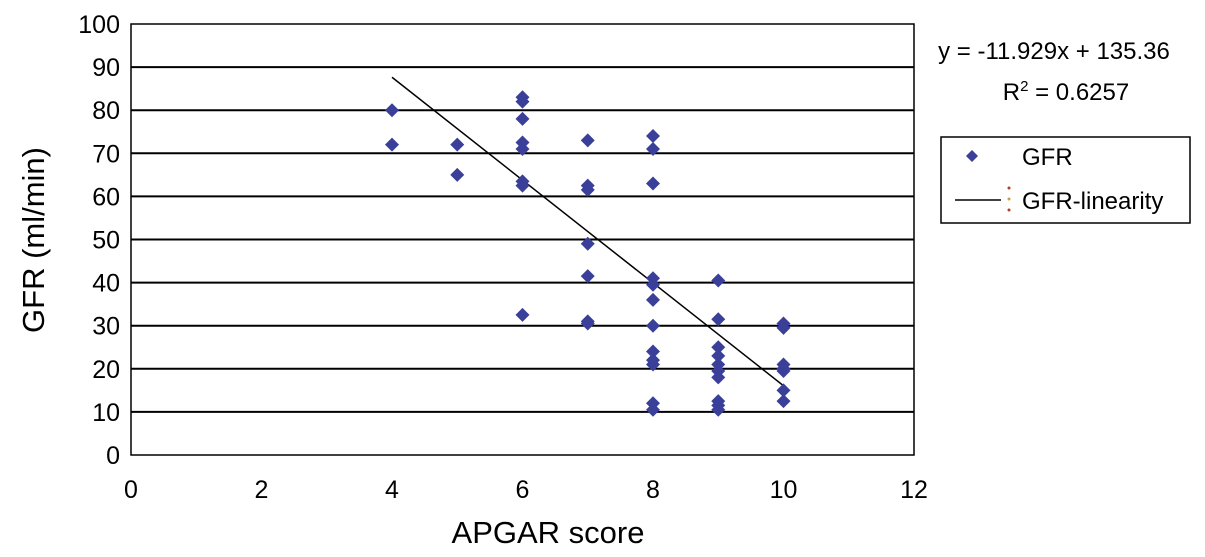 The image size is (1205, 557). Describe the element at coordinates (113, 456) in the screenshot. I see `y-tick-label: 0` at that location.